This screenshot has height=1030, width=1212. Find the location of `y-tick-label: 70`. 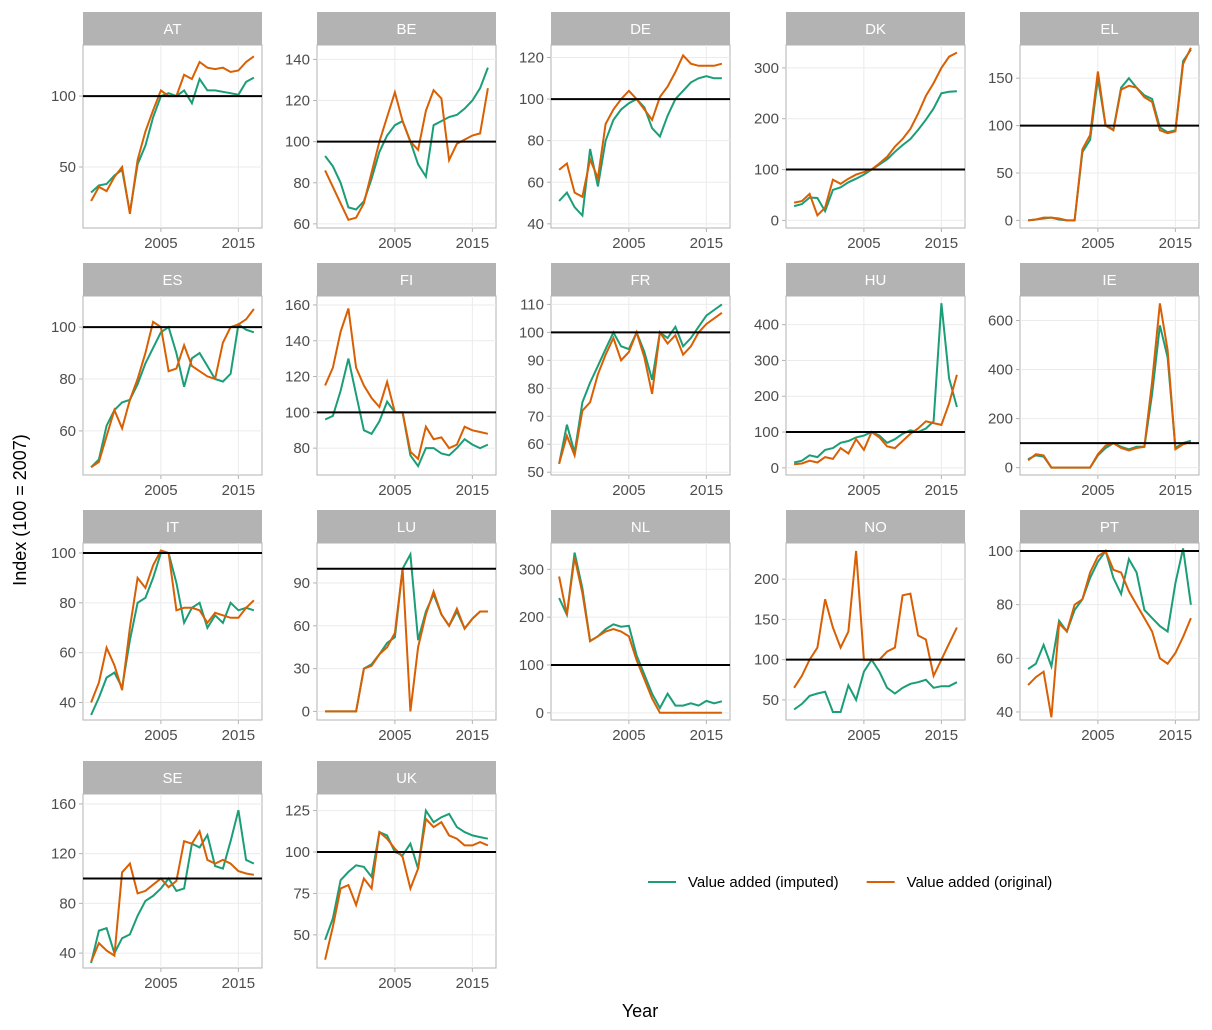

y-tick-label: 70 is located at coordinates (535, 416).